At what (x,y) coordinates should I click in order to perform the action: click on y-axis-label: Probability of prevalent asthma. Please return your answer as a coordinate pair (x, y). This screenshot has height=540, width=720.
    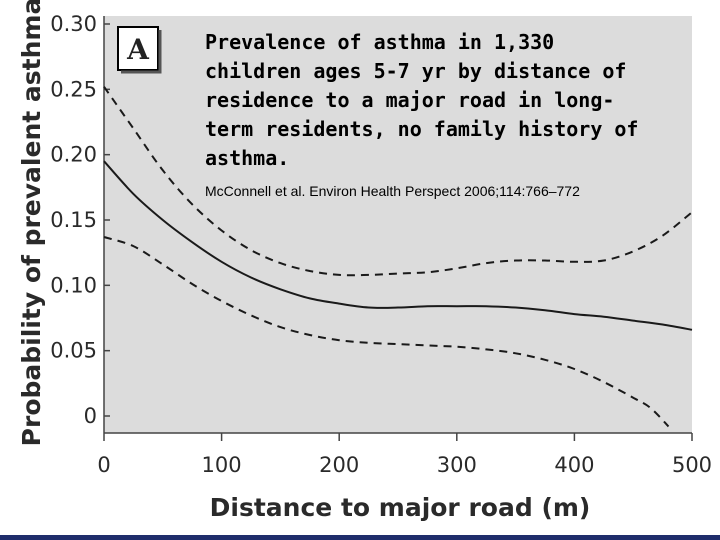
    Looking at the image, I should click on (31, 223).